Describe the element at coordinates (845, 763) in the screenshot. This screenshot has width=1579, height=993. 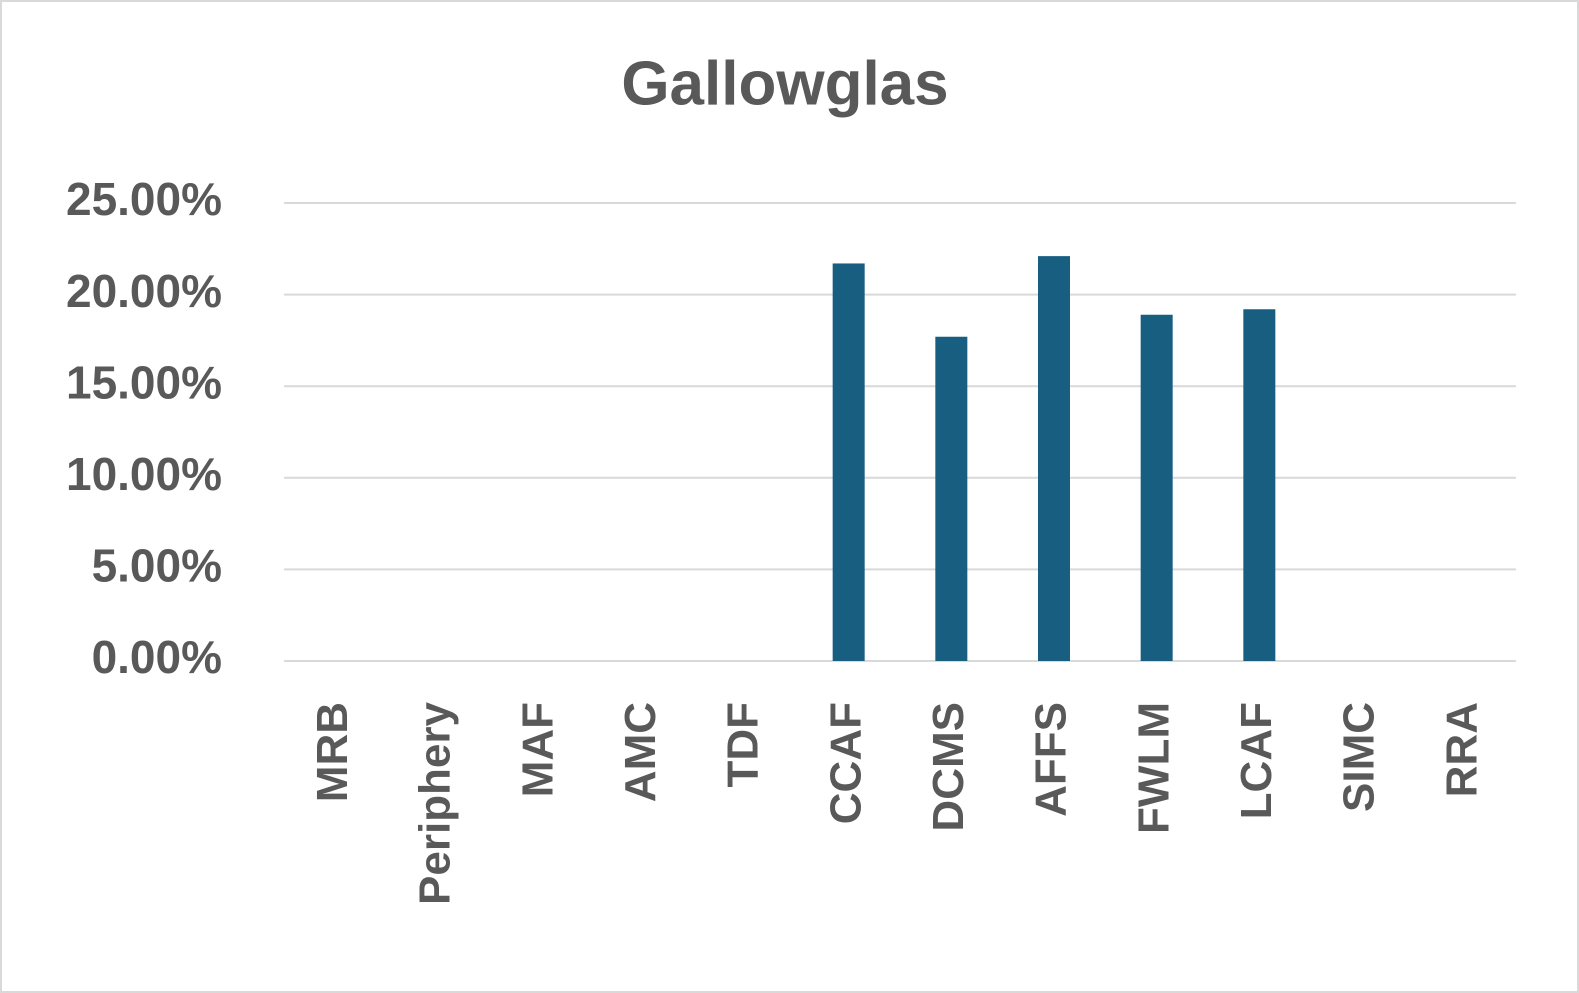
I see `x-tick-label: CCAF` at that location.